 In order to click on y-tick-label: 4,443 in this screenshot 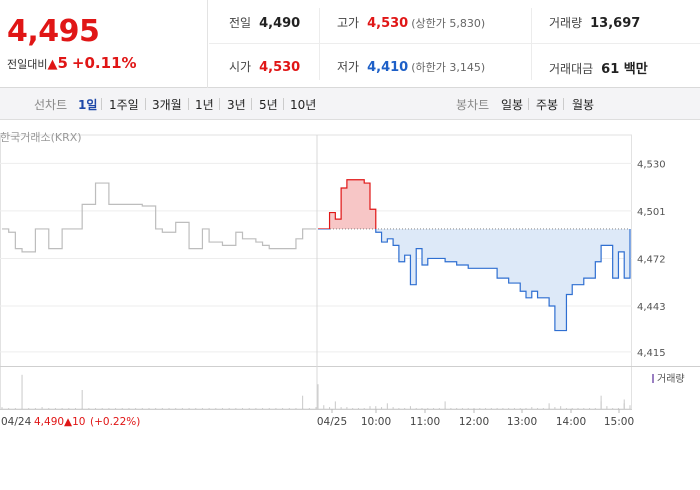, I will do `click(651, 307)`.